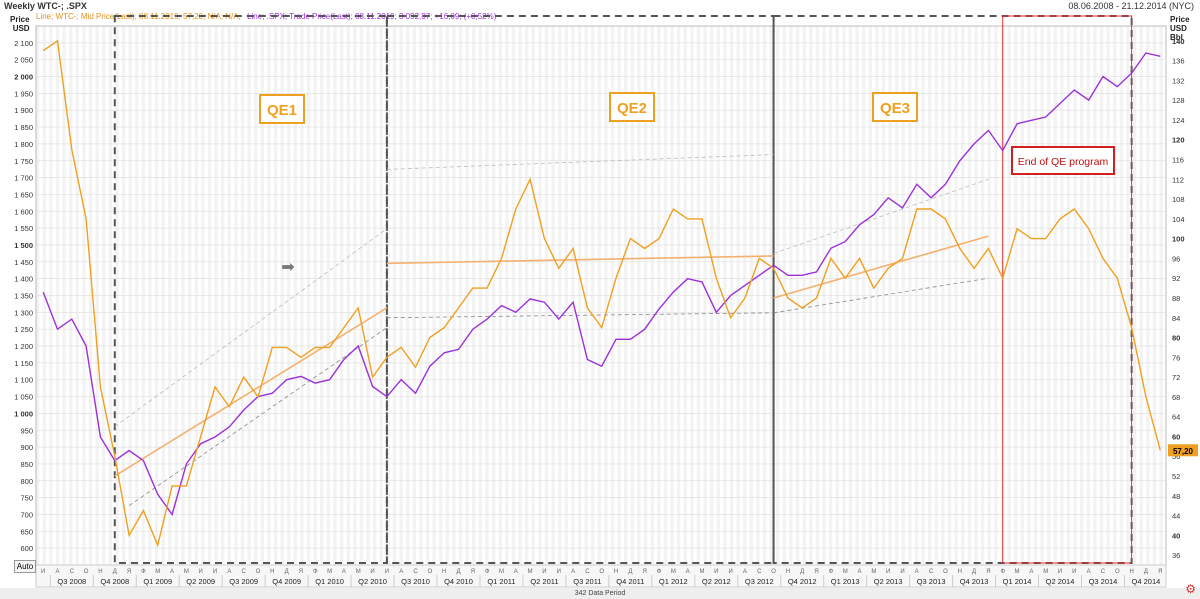 This screenshot has width=1200, height=599. What do you see at coordinates (630, 581) in the screenshot?
I see `quarter-tick-label: Q4 2011` at bounding box center [630, 581].